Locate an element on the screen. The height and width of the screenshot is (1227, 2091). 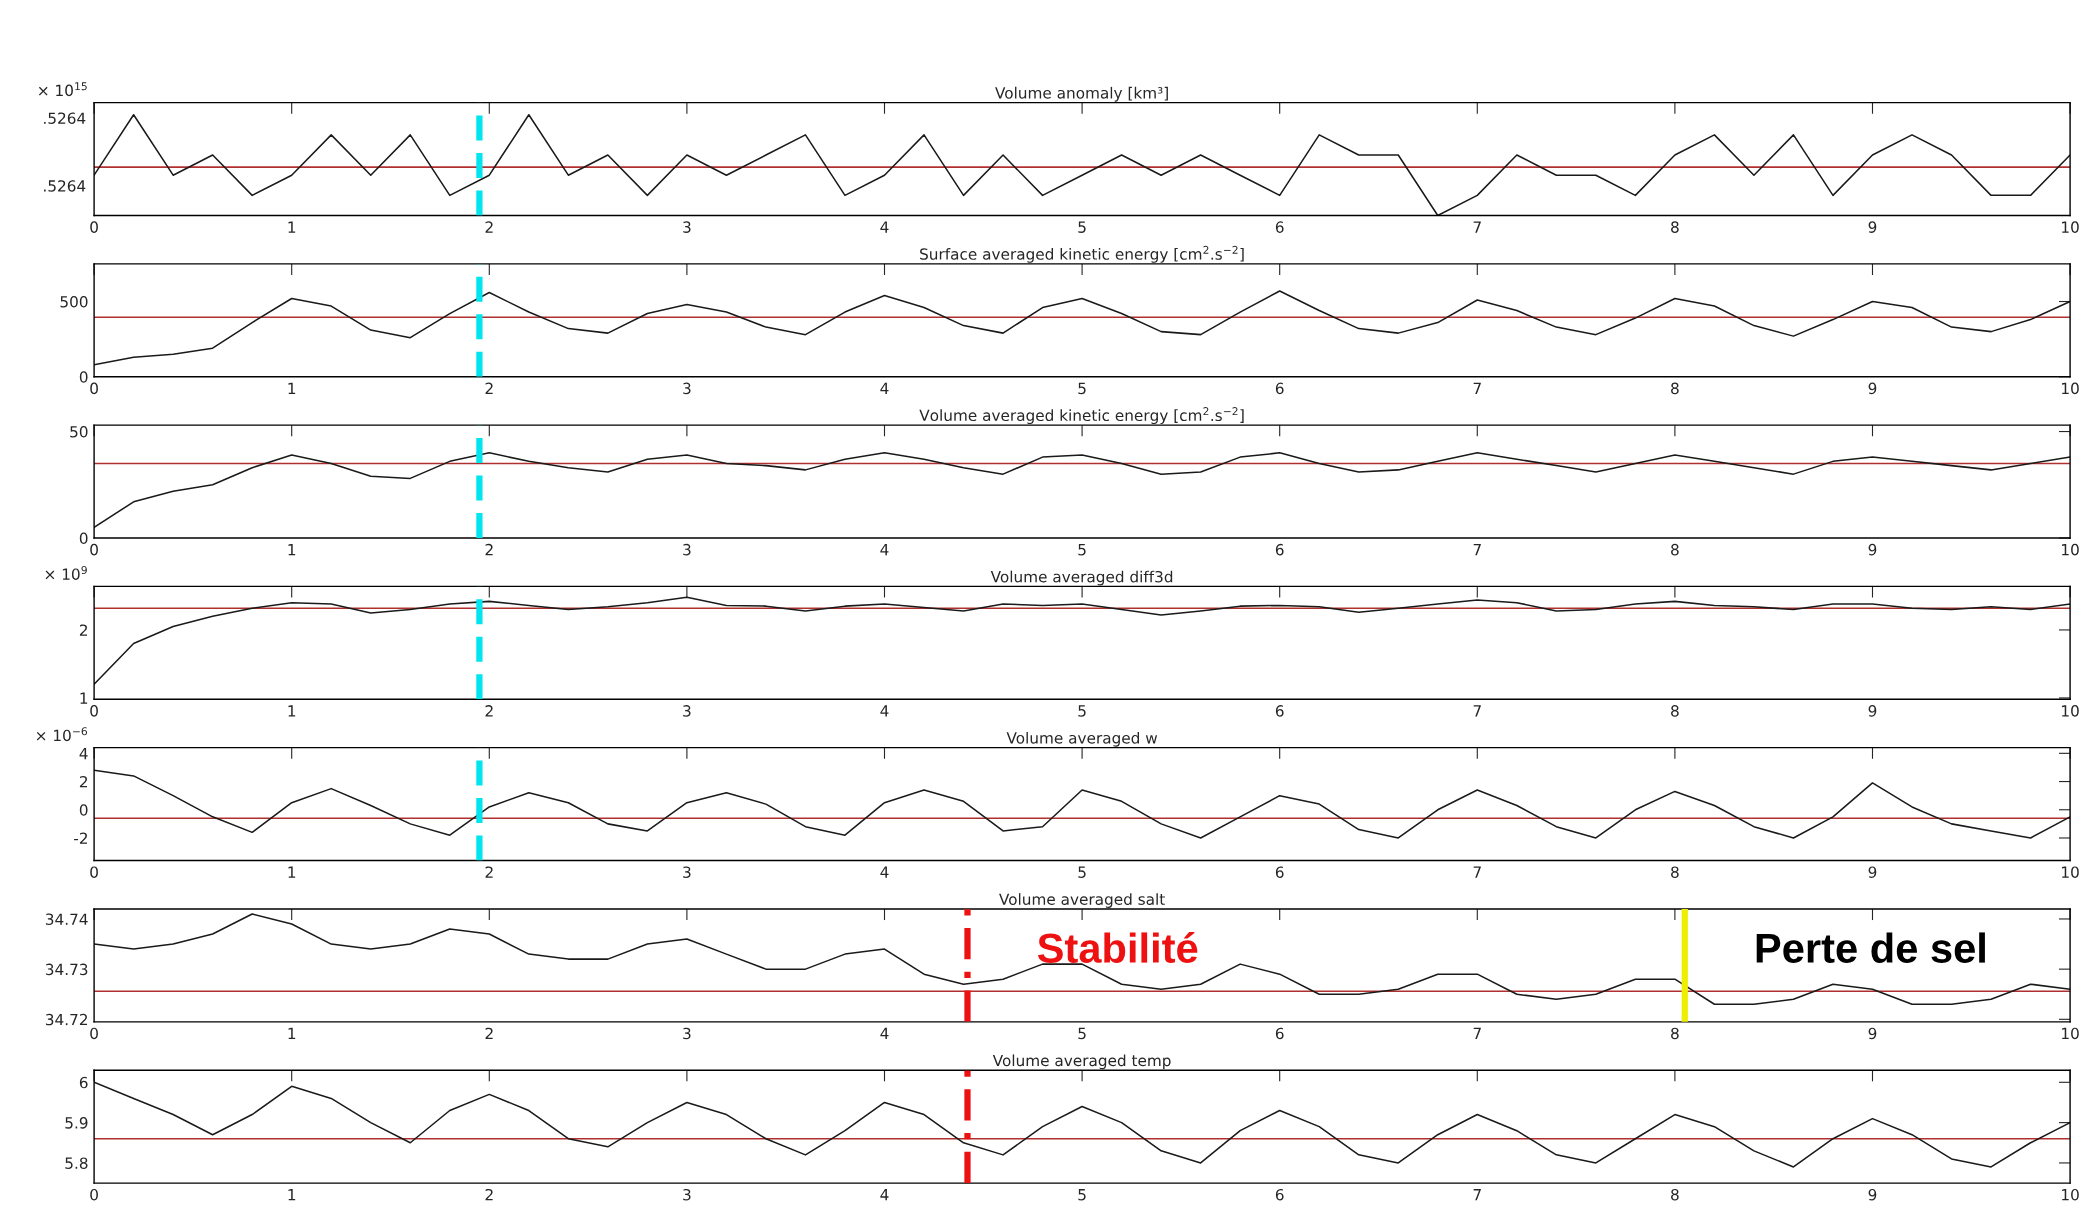
ref-line-label: Perte de sel is located at coordinates (1870, 948).